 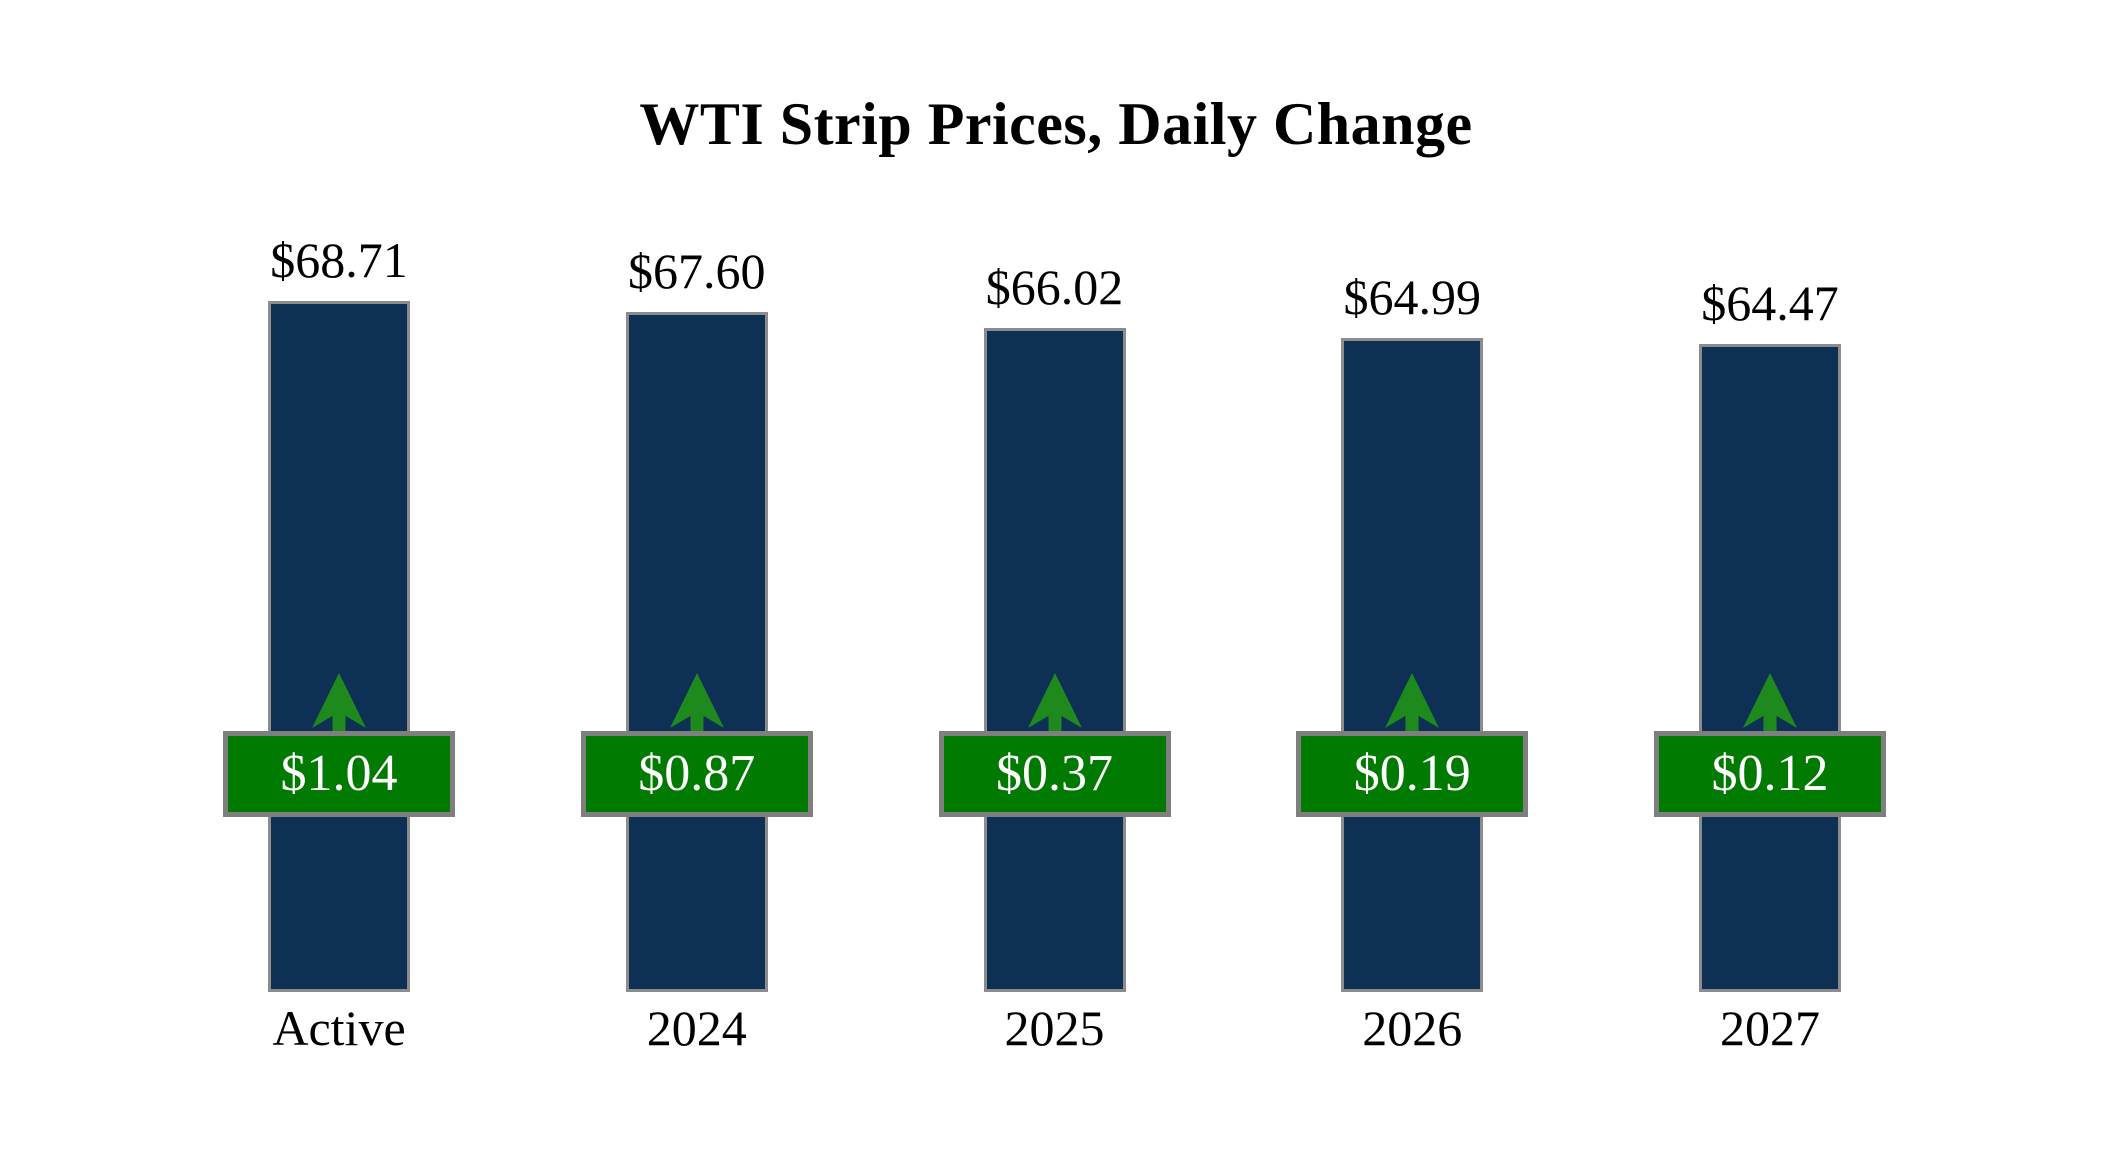 I want to click on category-label: 2025, so click(x=1054, y=1028).